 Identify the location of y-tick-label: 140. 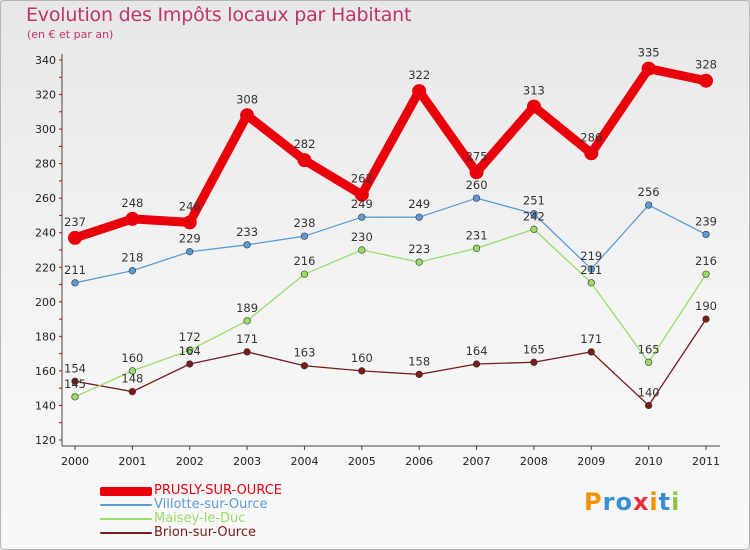
(45, 405).